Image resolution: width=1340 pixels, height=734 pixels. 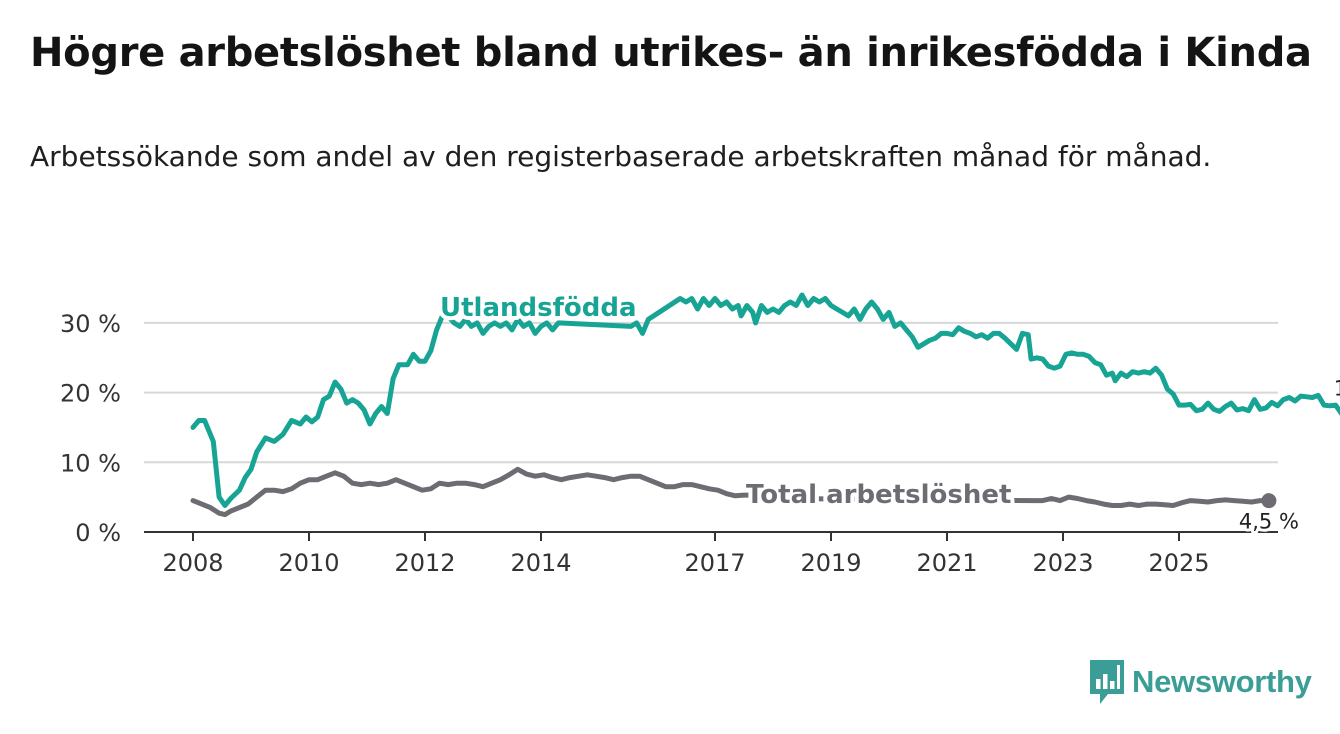 What do you see at coordinates (98, 533) in the screenshot?
I see `y-tick-label: 0 %` at bounding box center [98, 533].